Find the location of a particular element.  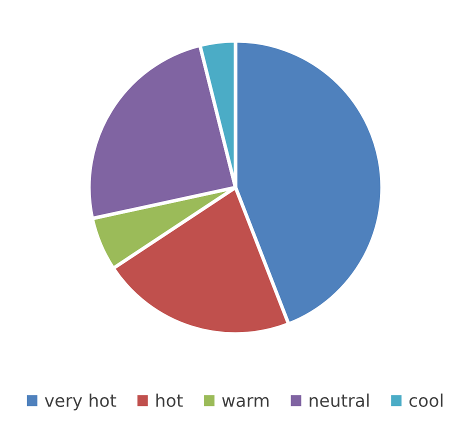

legend-label: hot is located at coordinates (169, 401).